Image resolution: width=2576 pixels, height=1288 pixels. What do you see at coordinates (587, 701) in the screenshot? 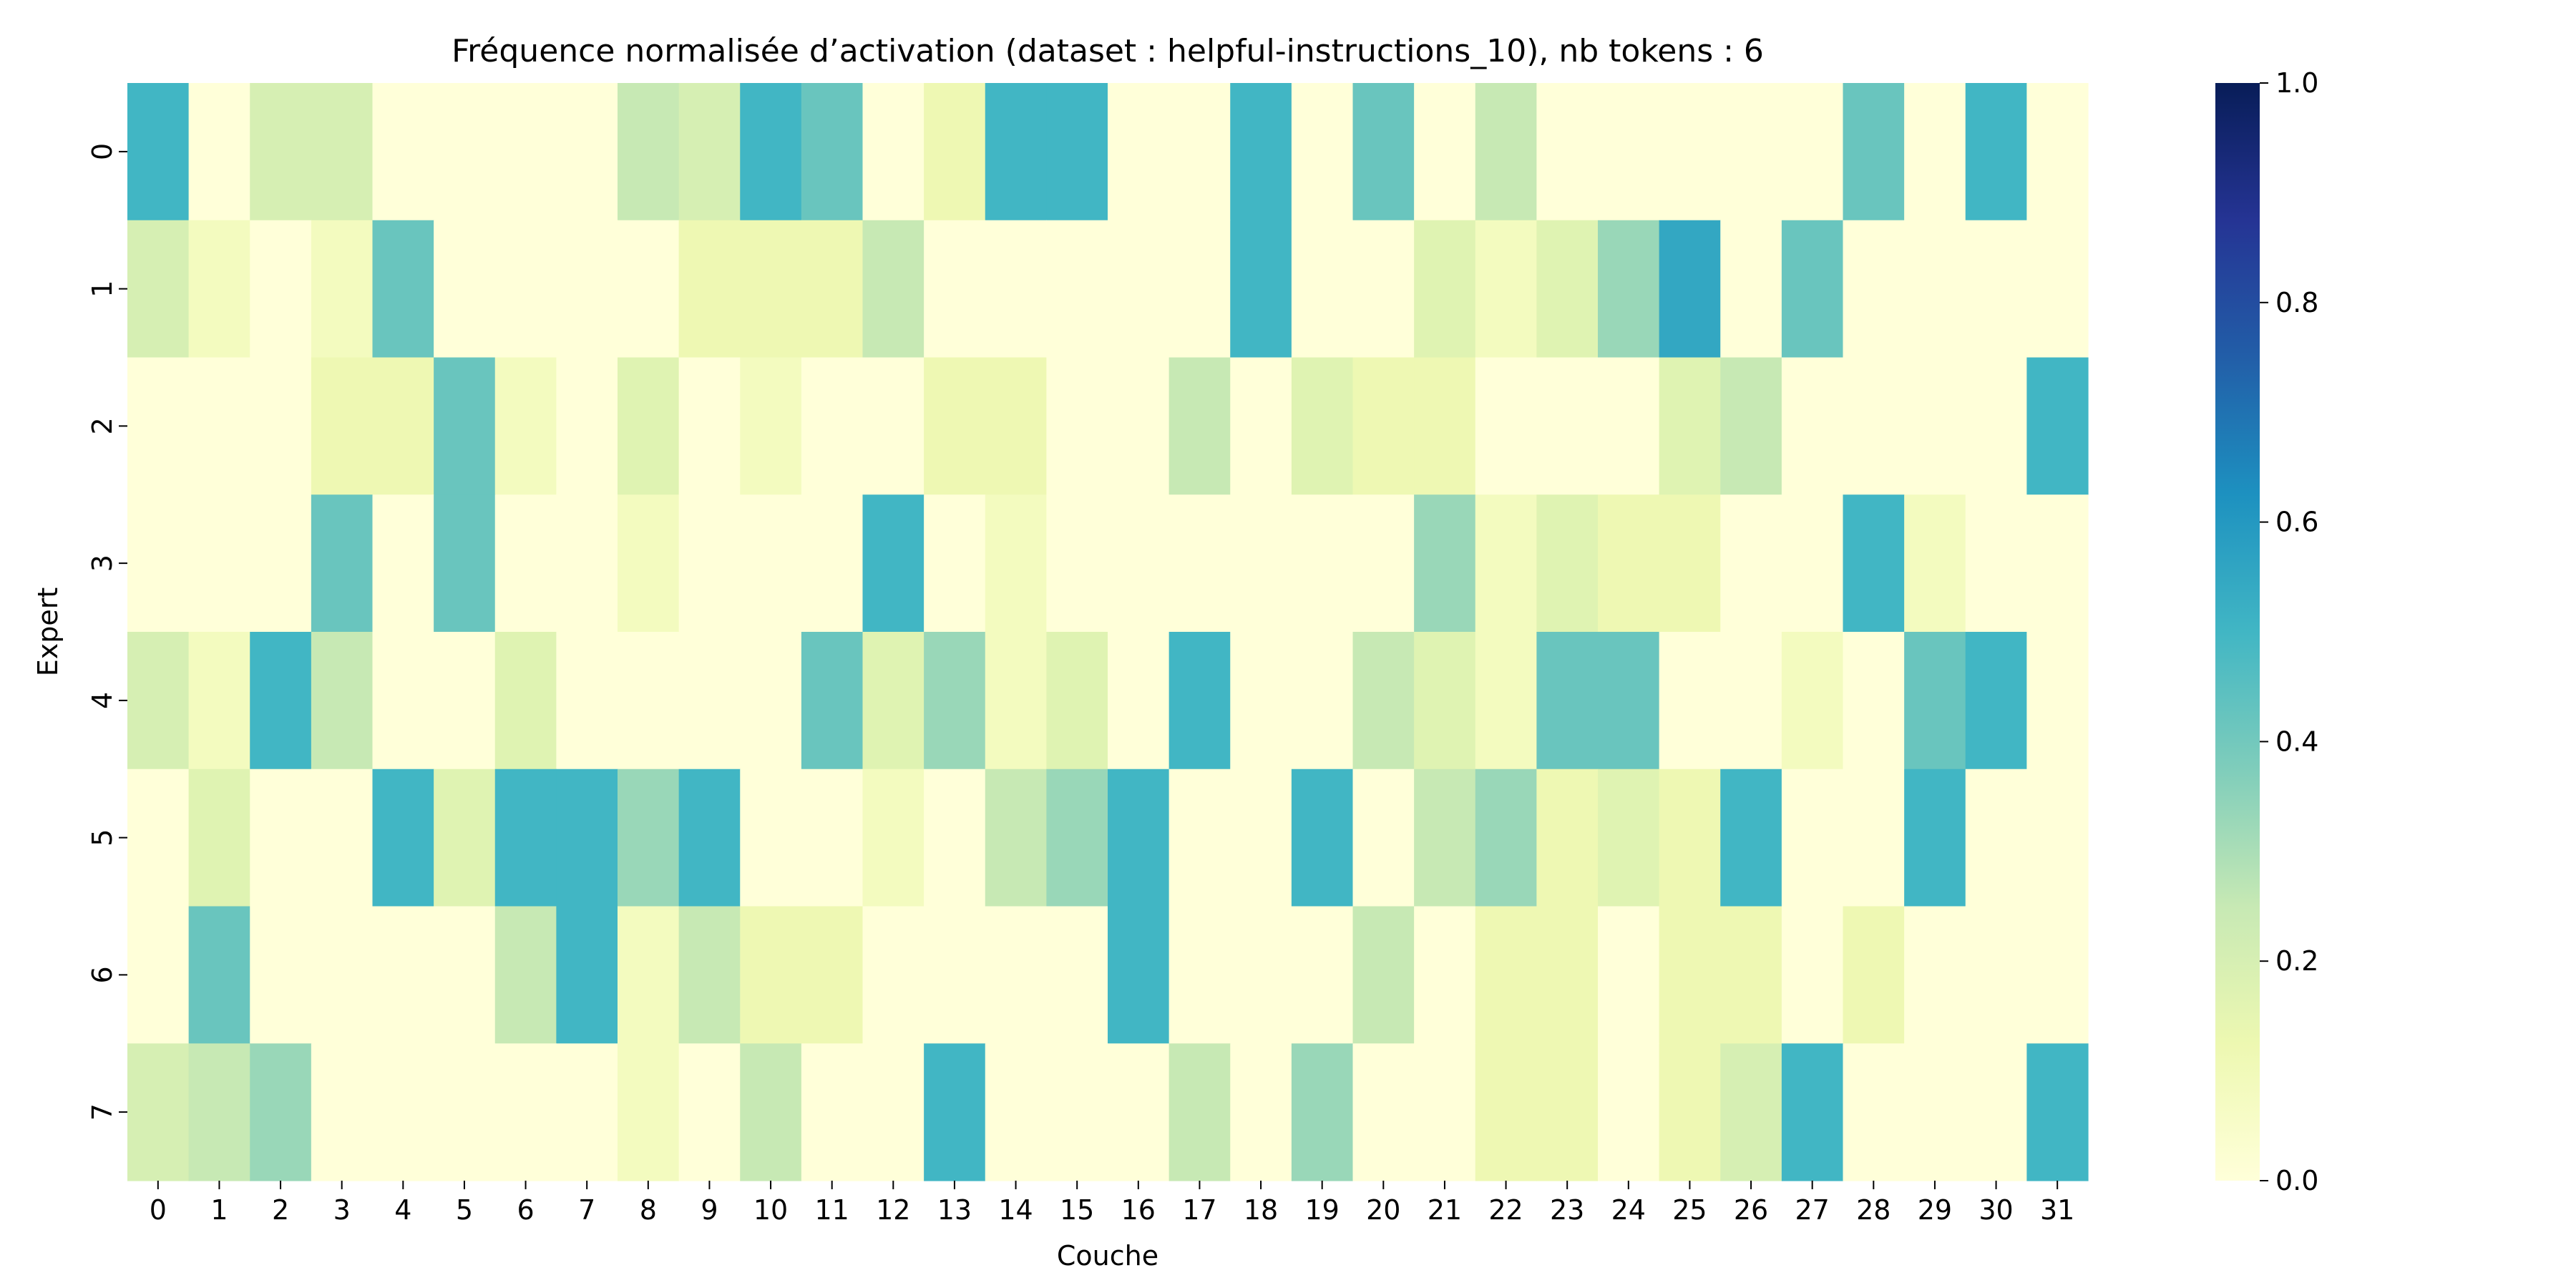
I see `heatmap-cell-r4-c7` at bounding box center [587, 701].